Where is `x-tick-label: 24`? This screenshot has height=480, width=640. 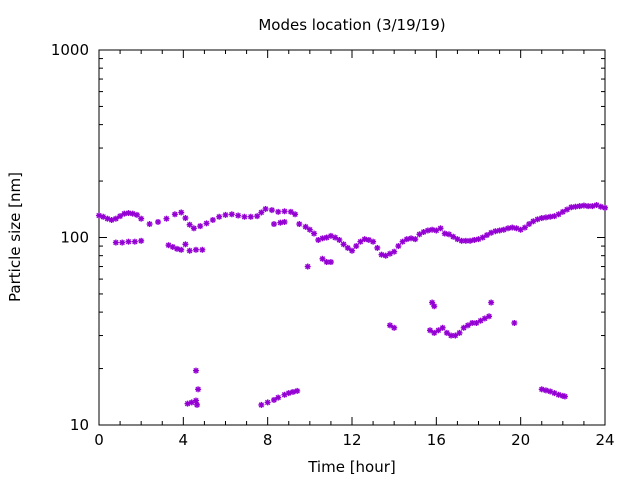
x-tick-label: 24 is located at coordinates (604, 440).